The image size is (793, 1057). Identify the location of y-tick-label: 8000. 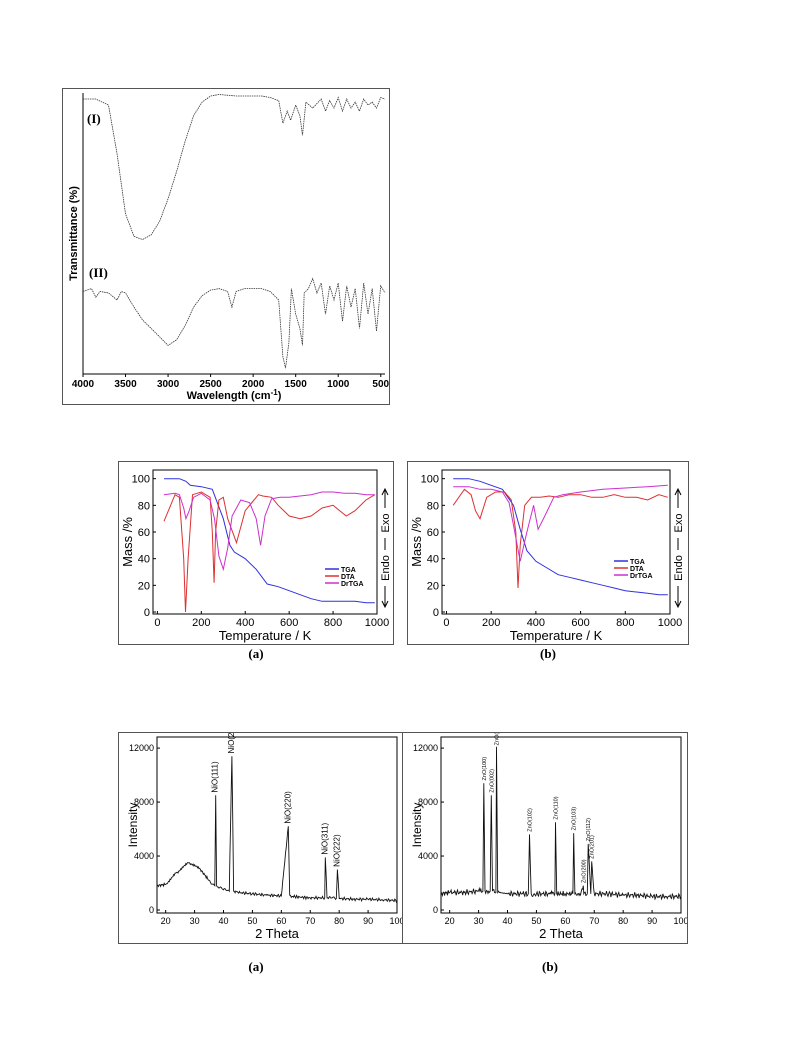
(428, 802).